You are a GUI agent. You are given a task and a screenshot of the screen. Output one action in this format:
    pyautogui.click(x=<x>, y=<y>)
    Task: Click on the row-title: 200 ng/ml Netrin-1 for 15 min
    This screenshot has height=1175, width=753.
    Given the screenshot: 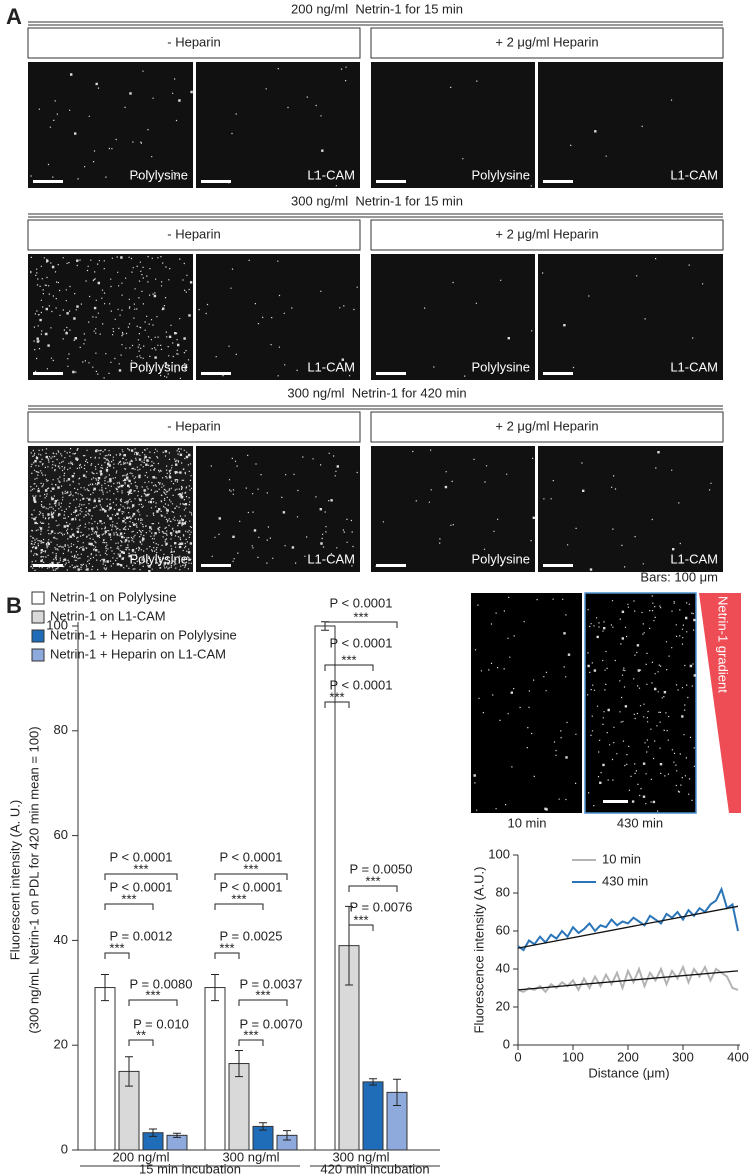 What is the action you would take?
    pyautogui.click(x=377, y=8)
    